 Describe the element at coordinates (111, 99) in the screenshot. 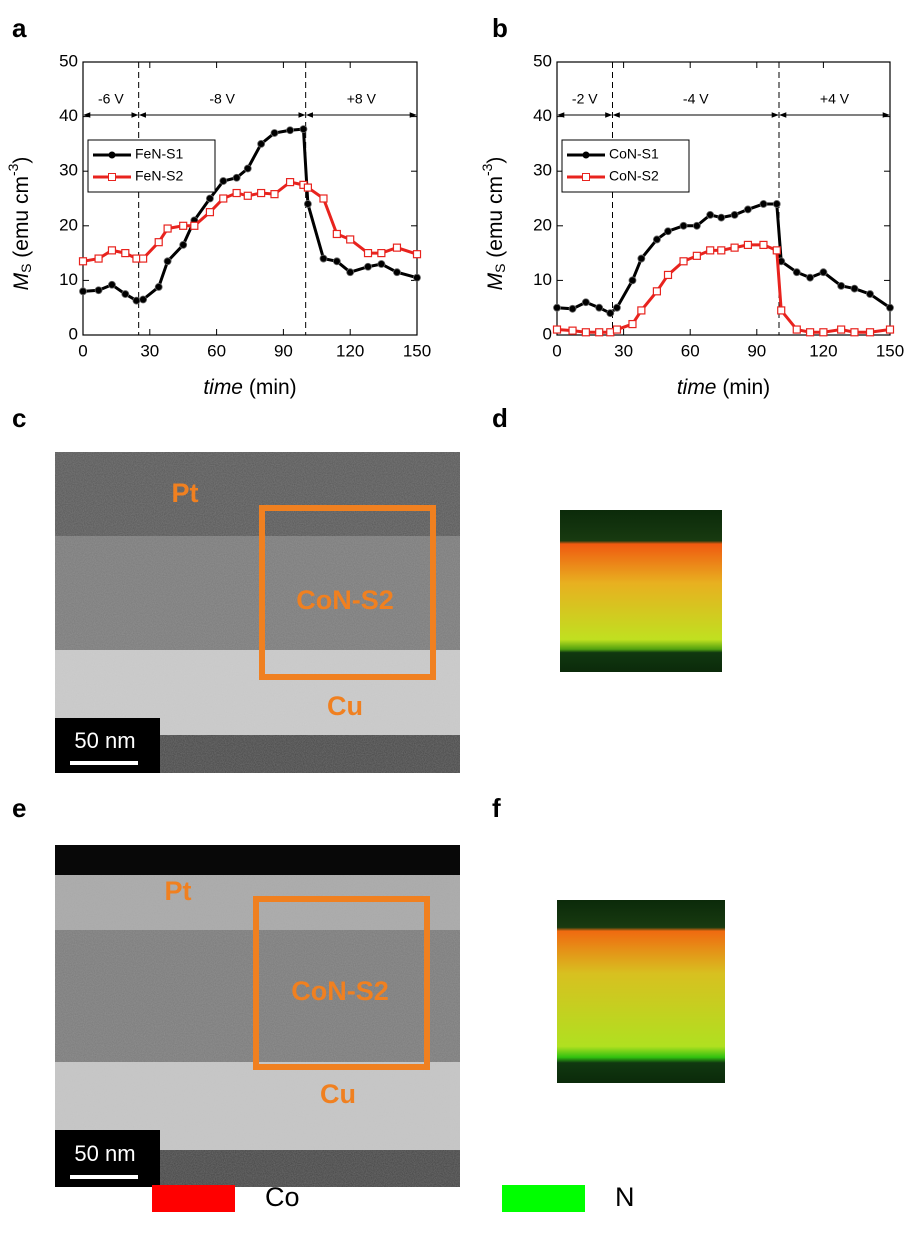

I see `region-label: -6 V` at that location.